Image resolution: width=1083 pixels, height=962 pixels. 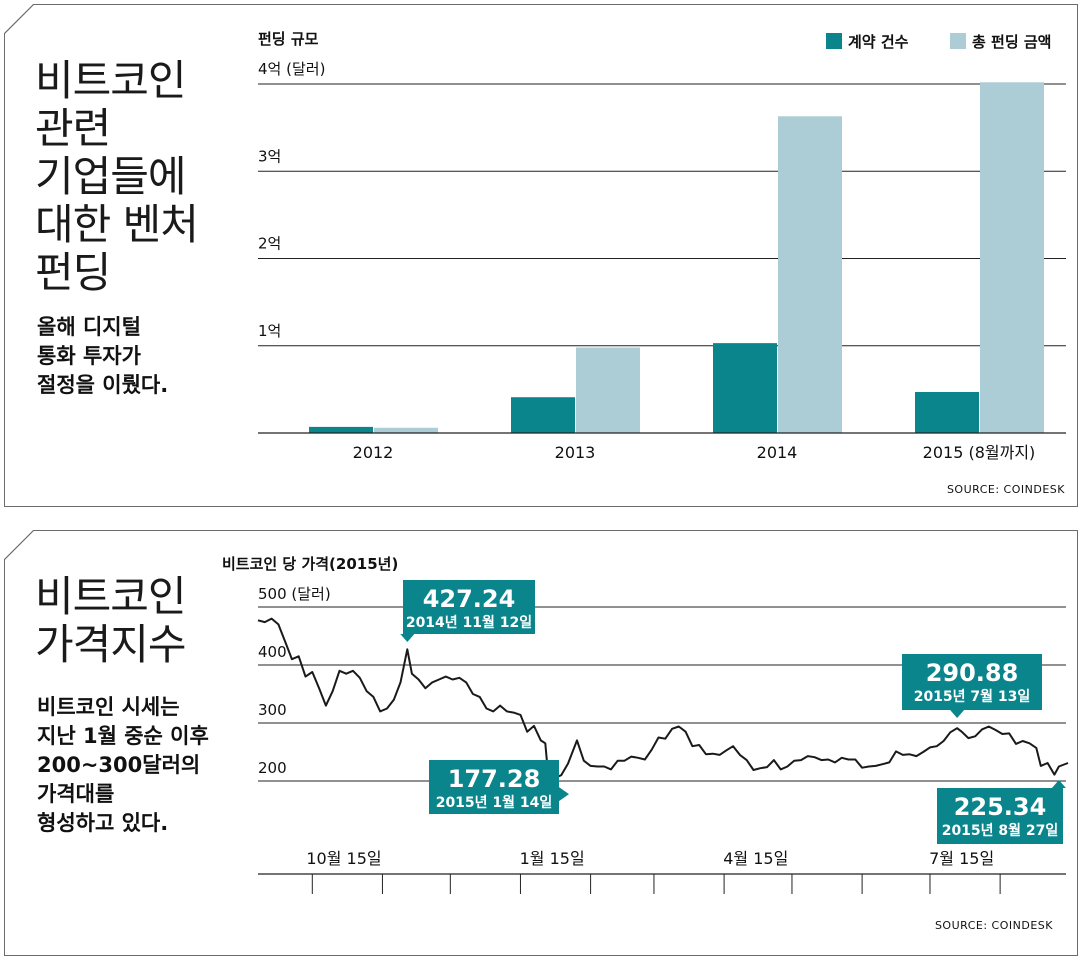 What do you see at coordinates (878, 42) in the screenshot?
I see `legend-label: 계약 건수` at bounding box center [878, 42].